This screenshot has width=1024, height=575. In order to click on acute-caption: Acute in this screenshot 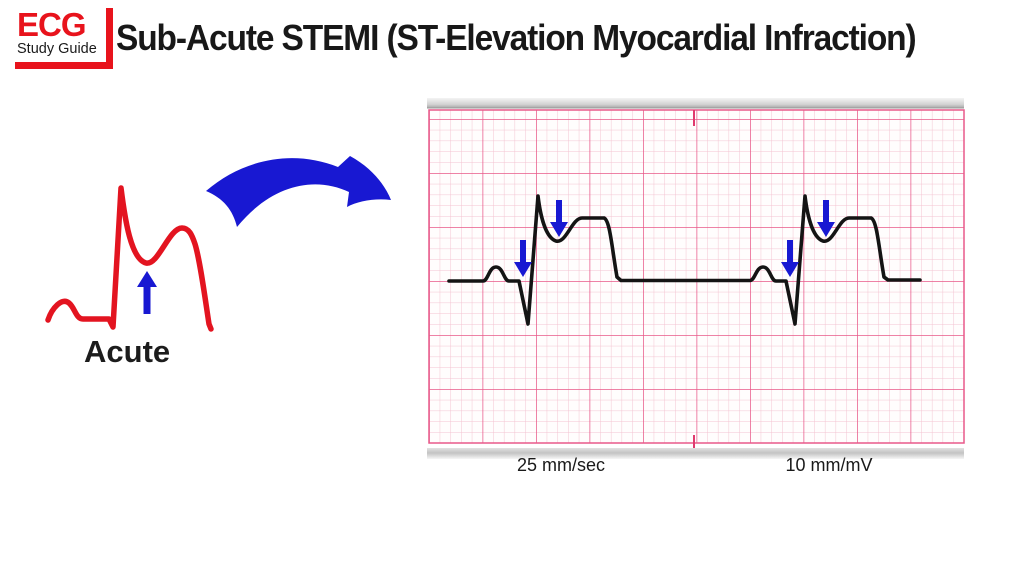, I will do `click(127, 351)`.